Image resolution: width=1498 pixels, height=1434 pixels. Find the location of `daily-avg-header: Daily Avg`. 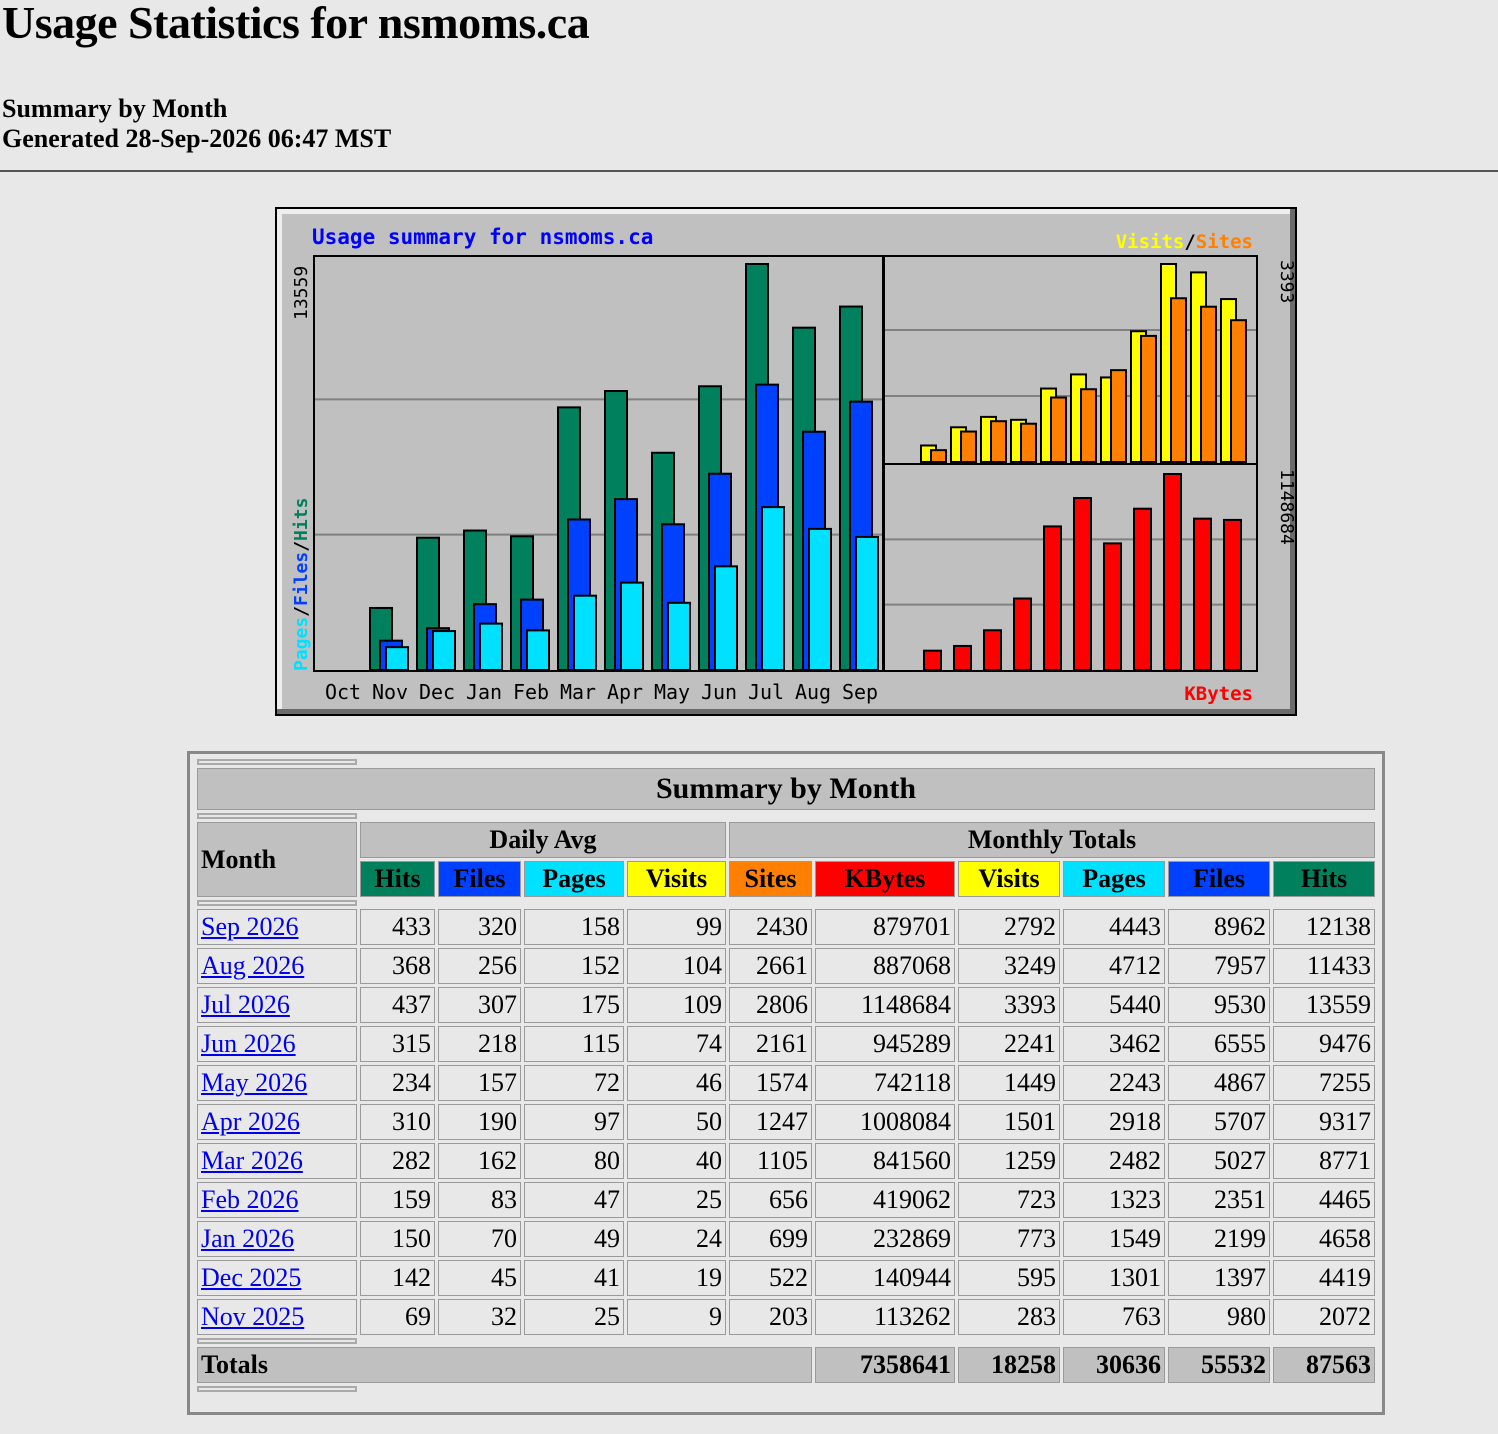

daily-avg-header: Daily Avg is located at coordinates (543, 840).